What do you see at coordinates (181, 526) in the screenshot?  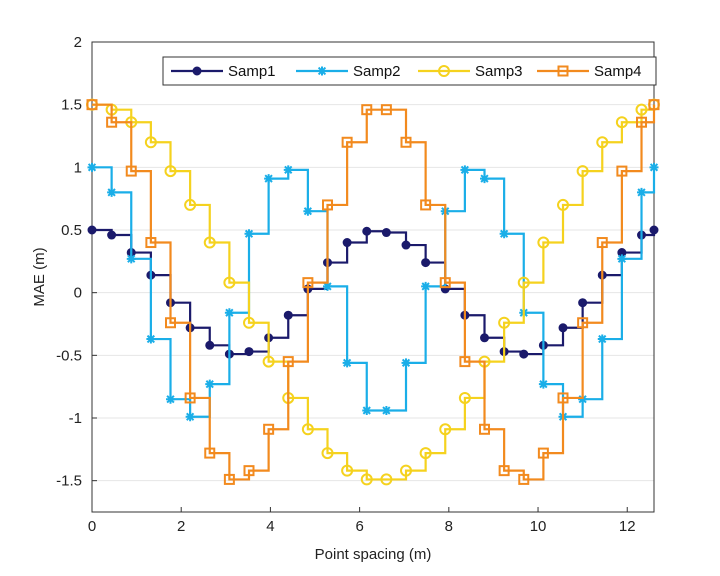 I see `x-tick-label: 2` at bounding box center [181, 526].